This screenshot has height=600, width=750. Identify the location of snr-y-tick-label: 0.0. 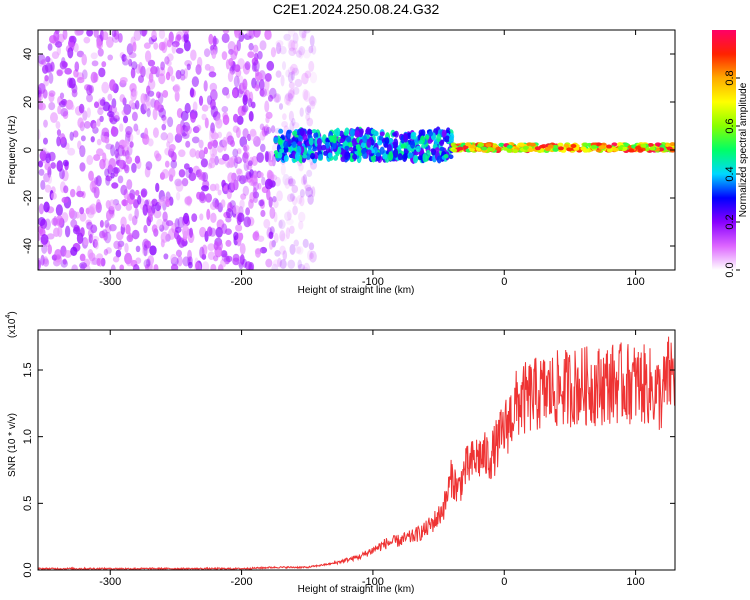
(28, 569).